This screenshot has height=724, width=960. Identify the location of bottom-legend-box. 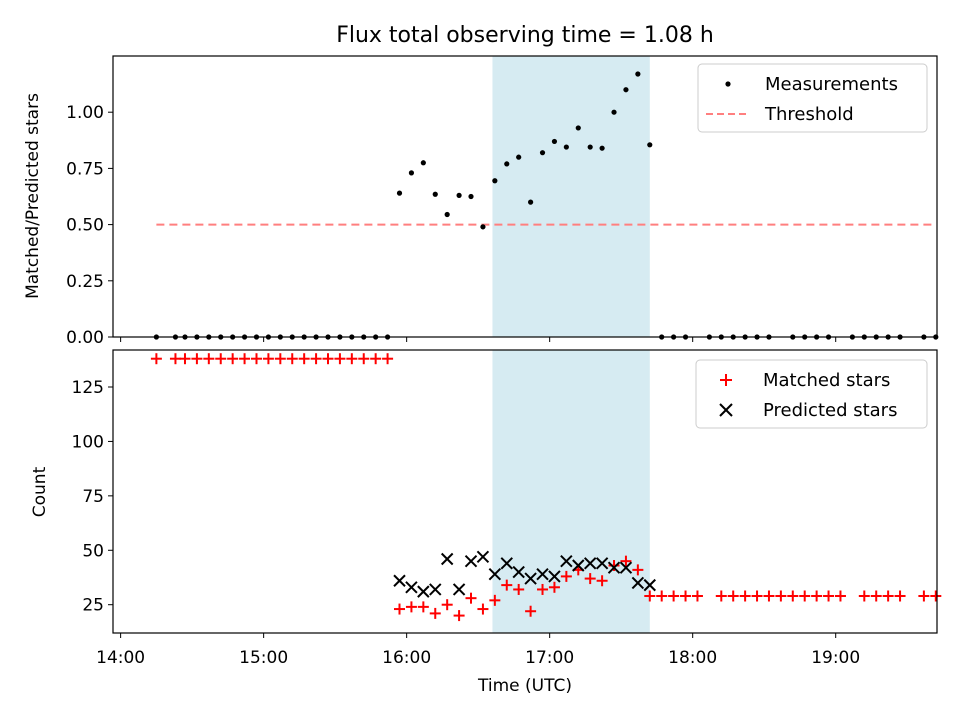
(811, 394).